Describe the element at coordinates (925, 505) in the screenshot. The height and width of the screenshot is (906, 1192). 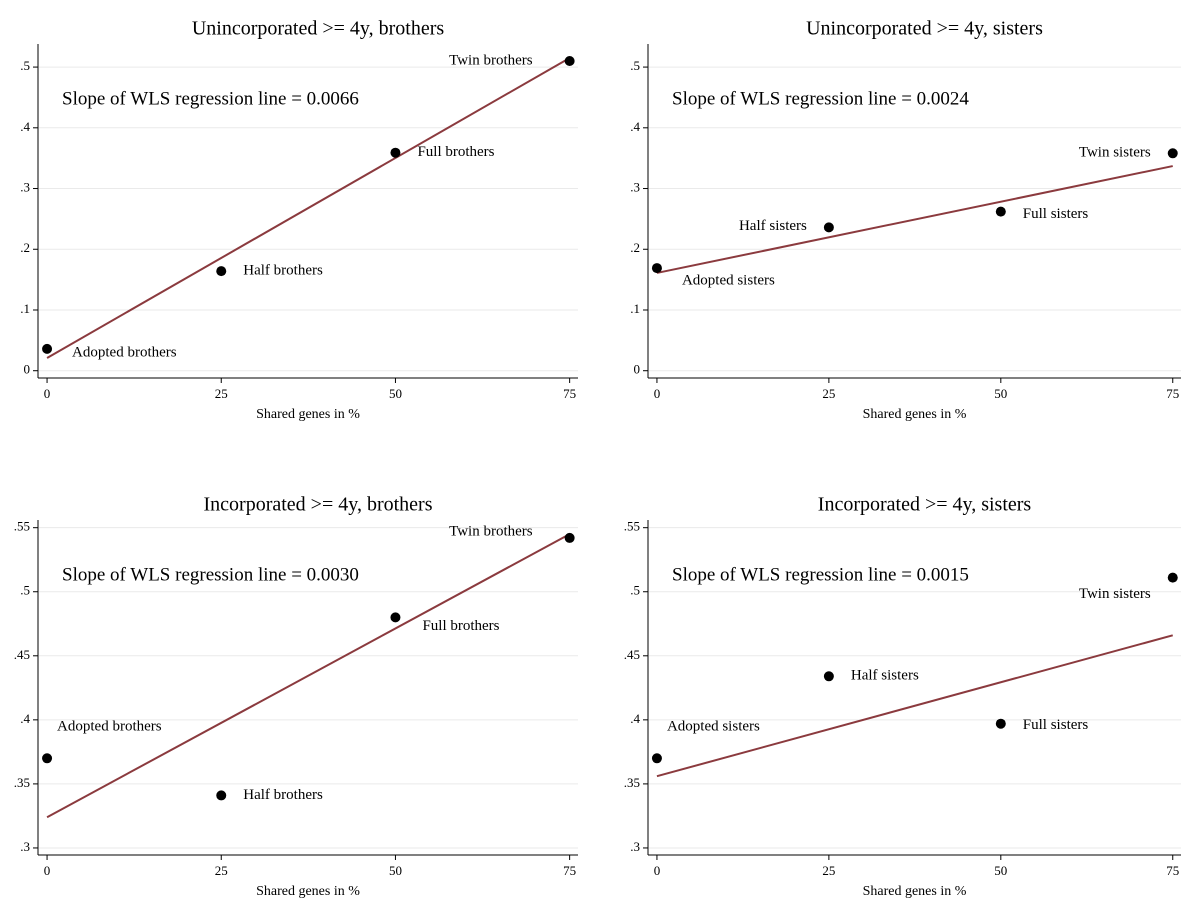
I see `panel-title: Incorporated >= 4y, sisters` at that location.